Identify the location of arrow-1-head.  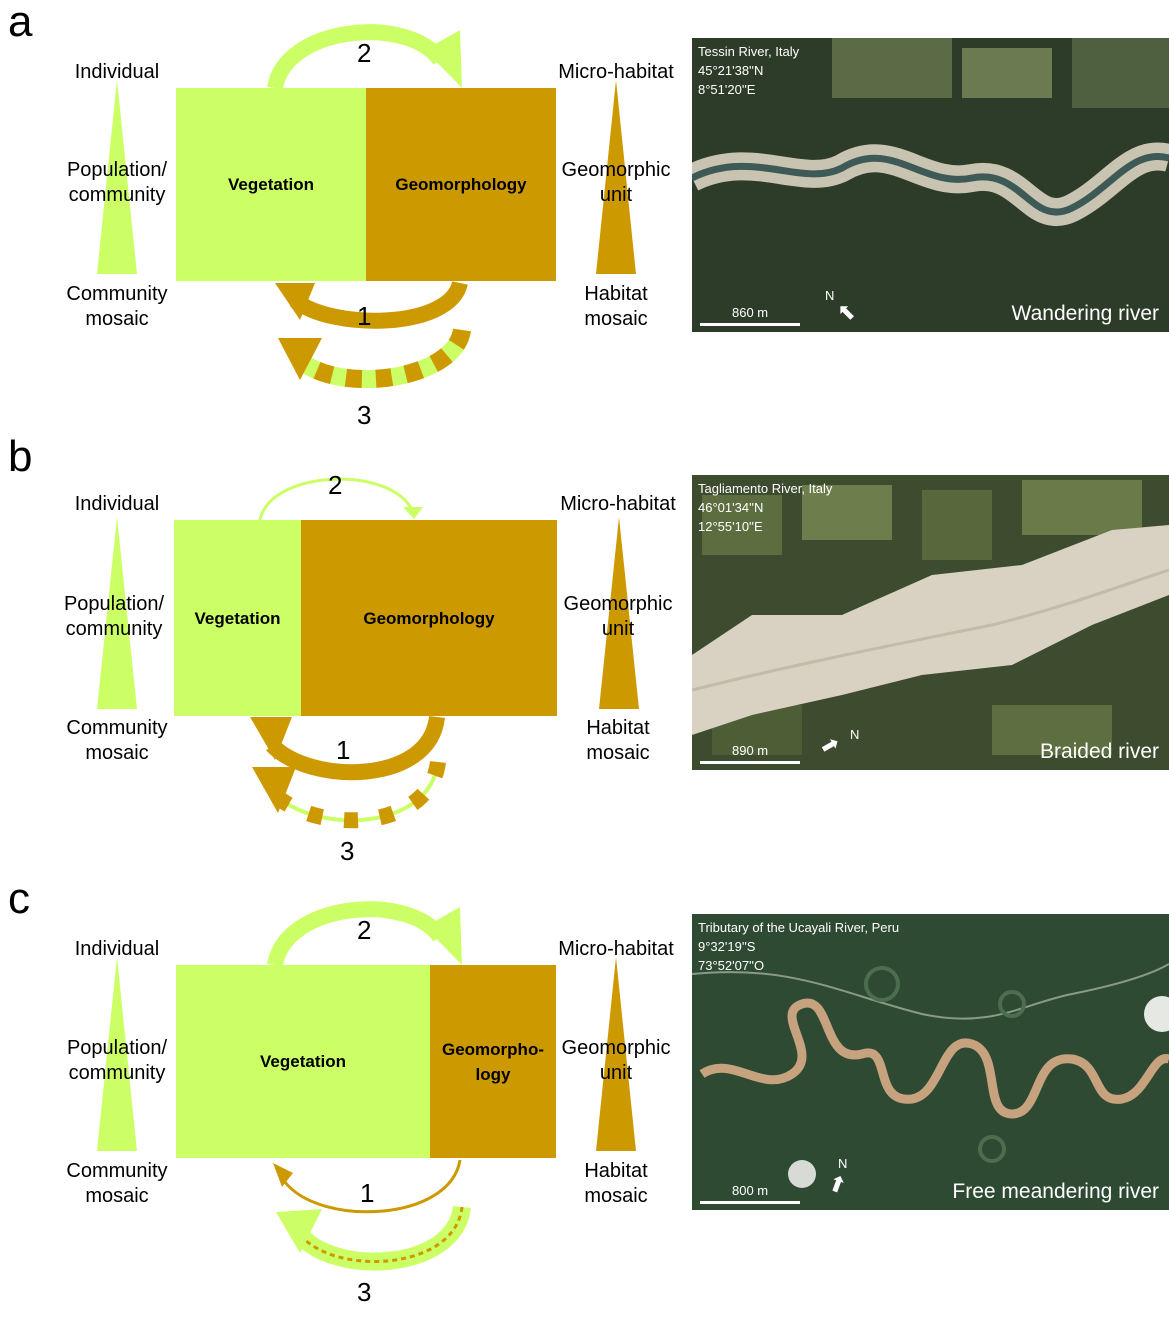
(283, 1175).